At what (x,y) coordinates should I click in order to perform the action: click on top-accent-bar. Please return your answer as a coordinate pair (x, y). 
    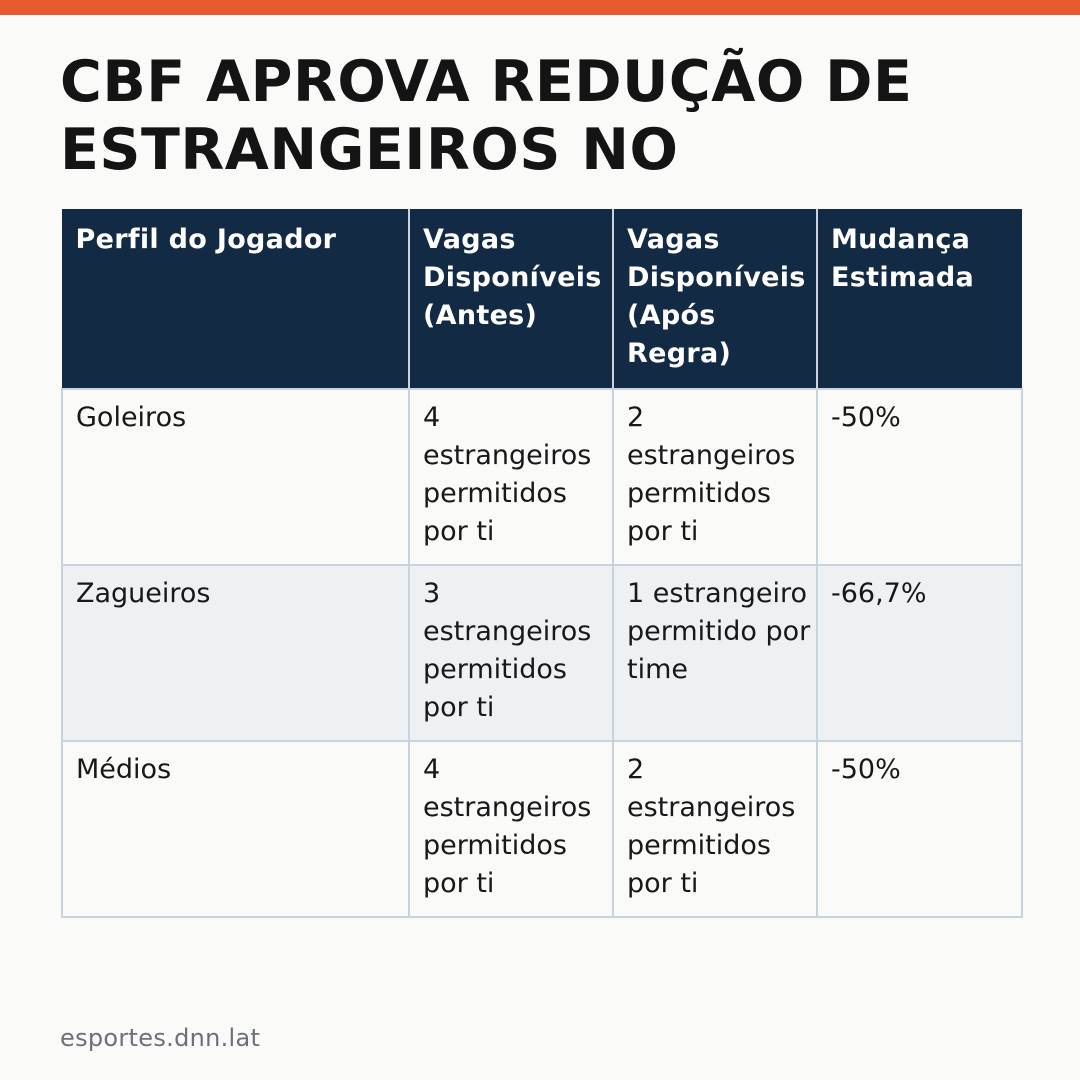
    Looking at the image, I should click on (540, 7).